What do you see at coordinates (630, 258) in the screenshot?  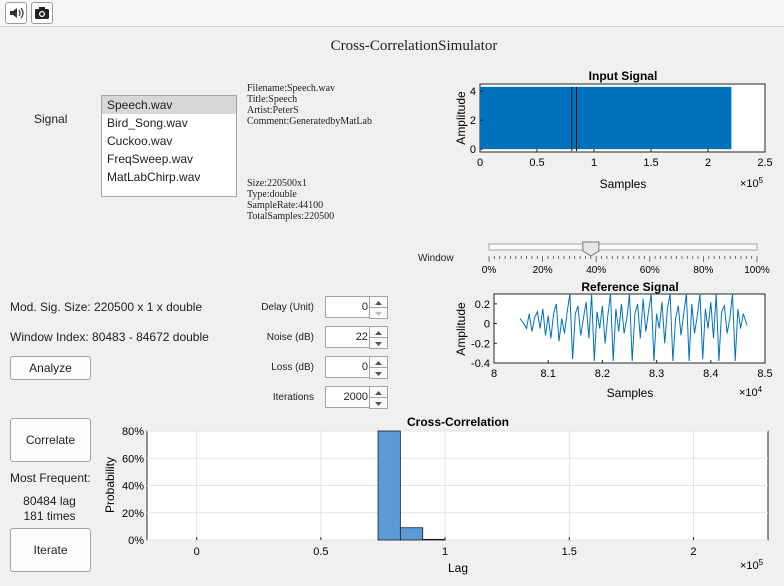 I see `window-slider: 0% 20% 40% 60% 80% 100%` at bounding box center [630, 258].